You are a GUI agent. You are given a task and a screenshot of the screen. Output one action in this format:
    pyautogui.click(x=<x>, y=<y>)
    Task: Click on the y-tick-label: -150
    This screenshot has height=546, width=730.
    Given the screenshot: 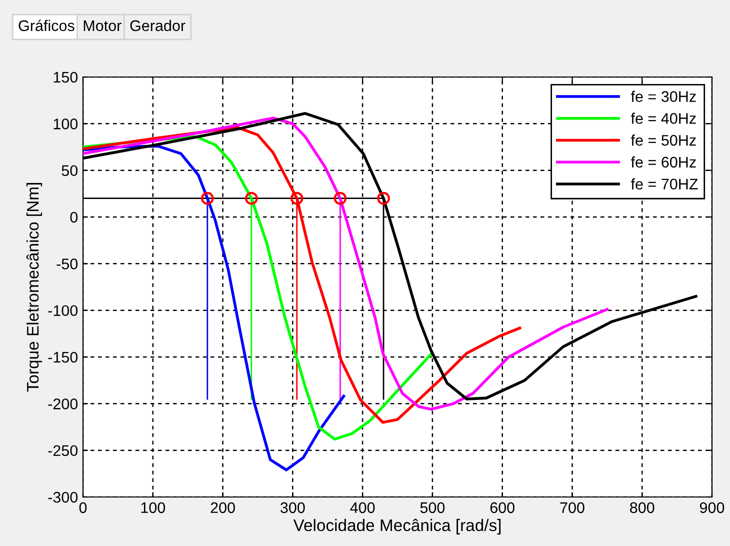 What is the action you would take?
    pyautogui.click(x=63, y=357)
    